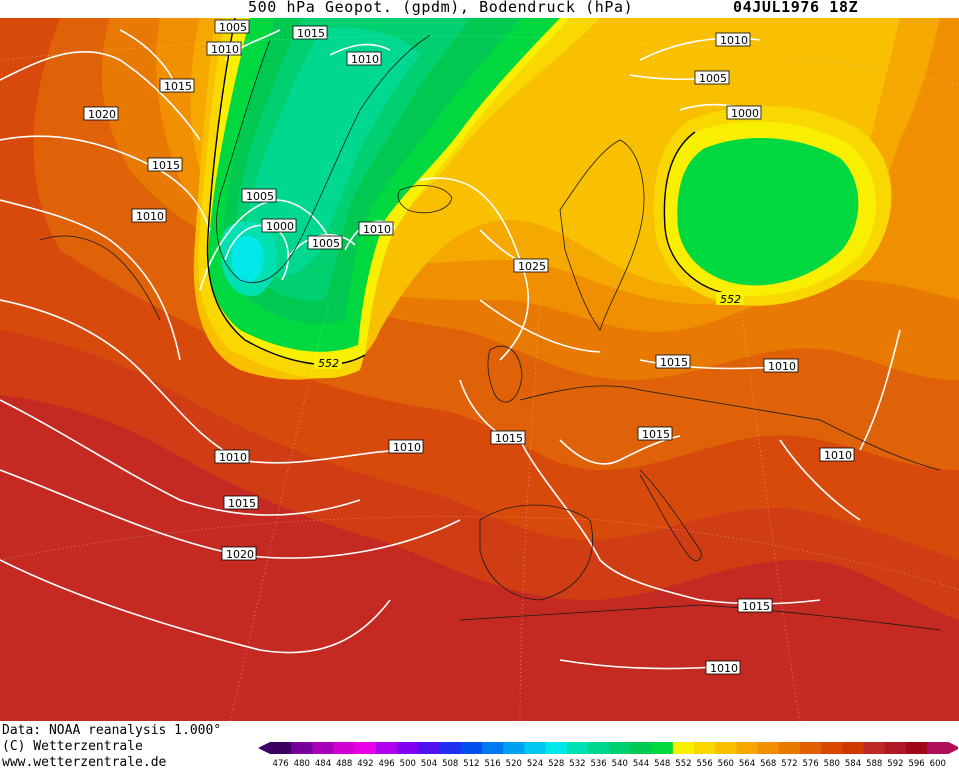 This screenshot has width=959, height=770. I want to click on legend-level-label: 500, so click(408, 764).